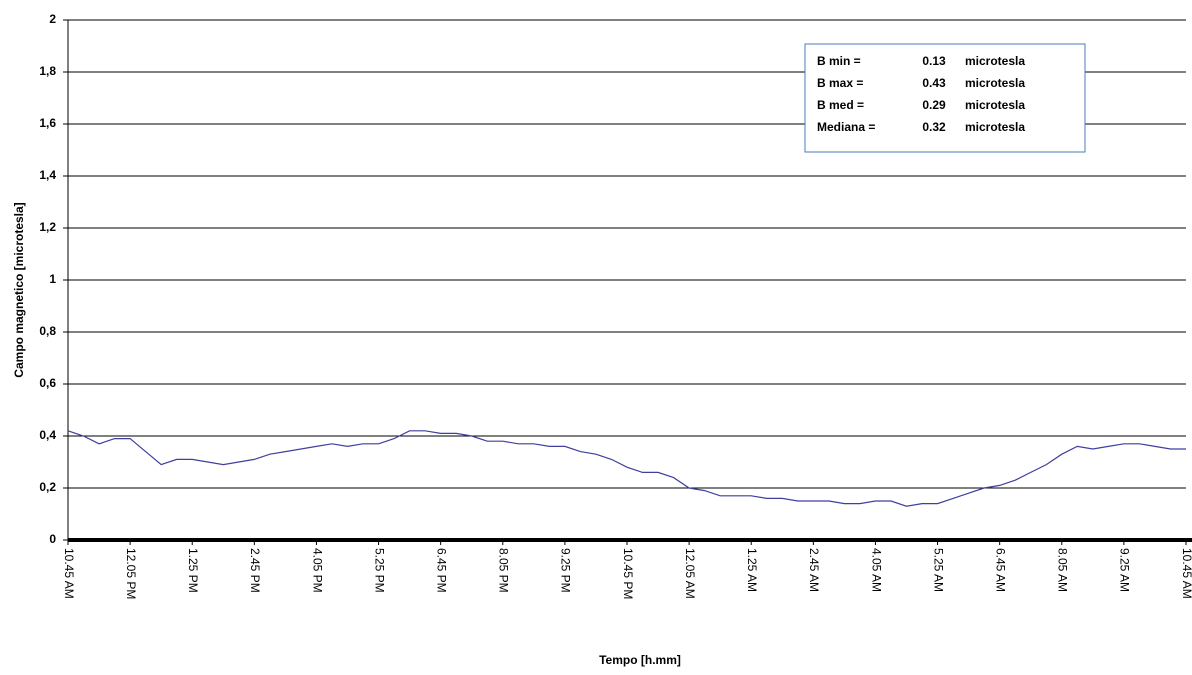  Describe the element at coordinates (640, 660) in the screenshot. I see `x-axis-label: Tempo [h.mm]` at that location.